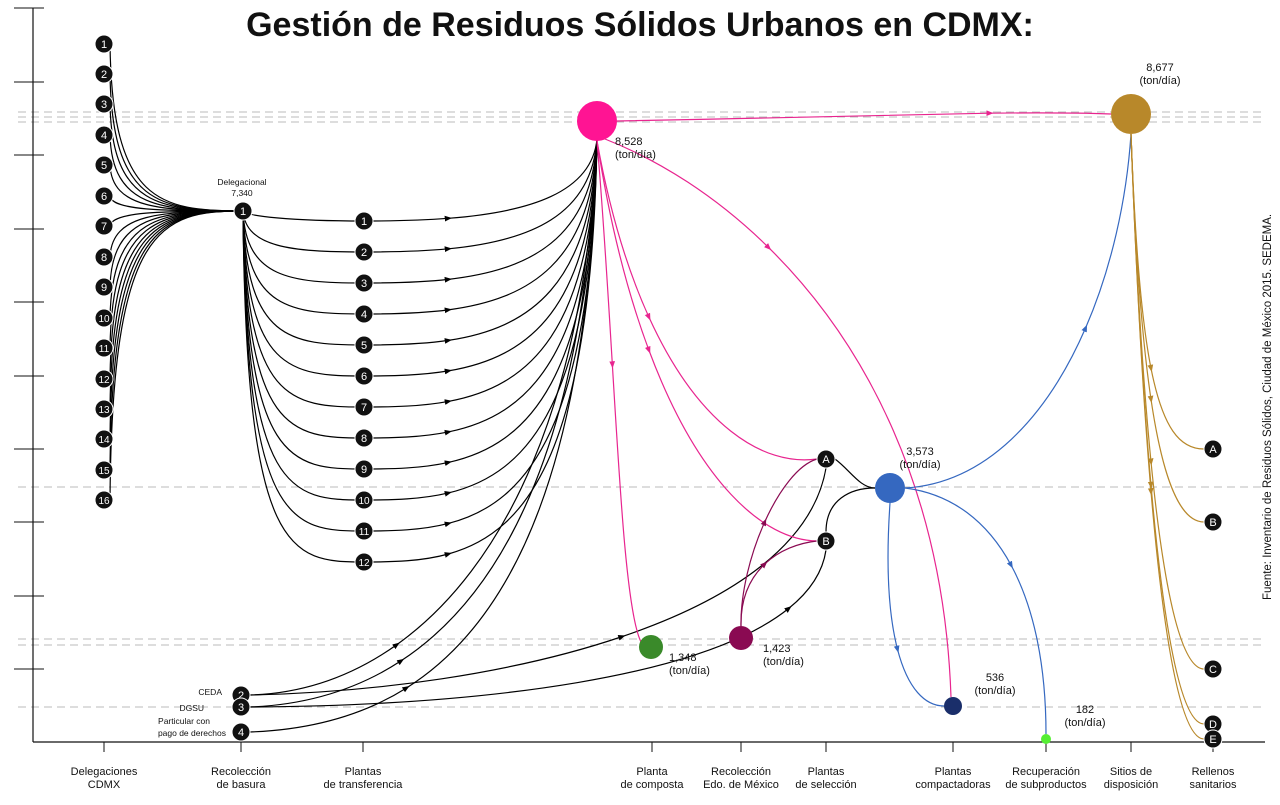 This screenshot has height=805, width=1280. I want to click on delegacion-node-2: 2, so click(104, 74).